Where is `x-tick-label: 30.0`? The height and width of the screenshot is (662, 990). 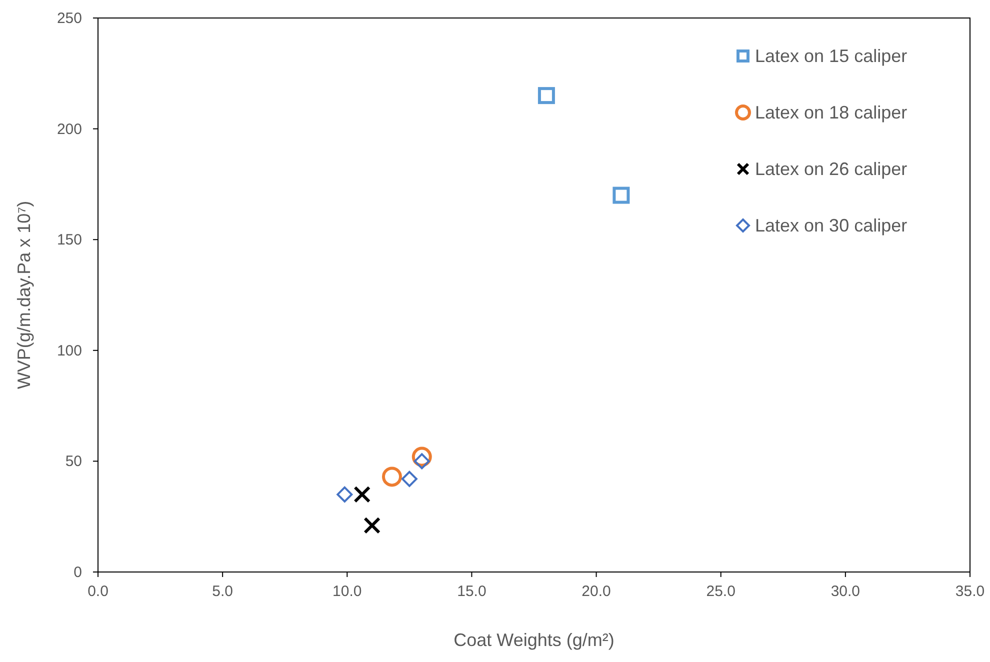
x-tick-label: 30.0 is located at coordinates (845, 591).